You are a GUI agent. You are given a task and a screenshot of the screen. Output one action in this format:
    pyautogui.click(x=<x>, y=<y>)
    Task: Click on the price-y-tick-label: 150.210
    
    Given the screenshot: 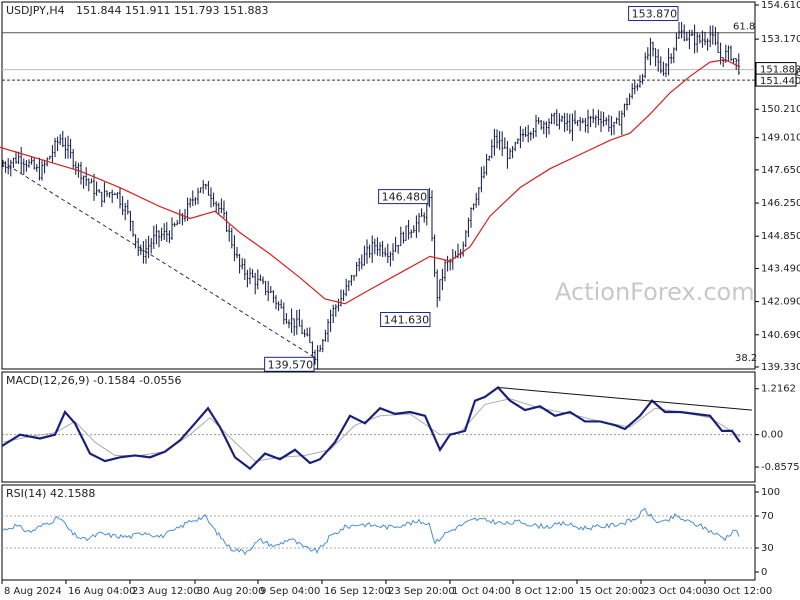 What is the action you would take?
    pyautogui.click(x=780, y=109)
    